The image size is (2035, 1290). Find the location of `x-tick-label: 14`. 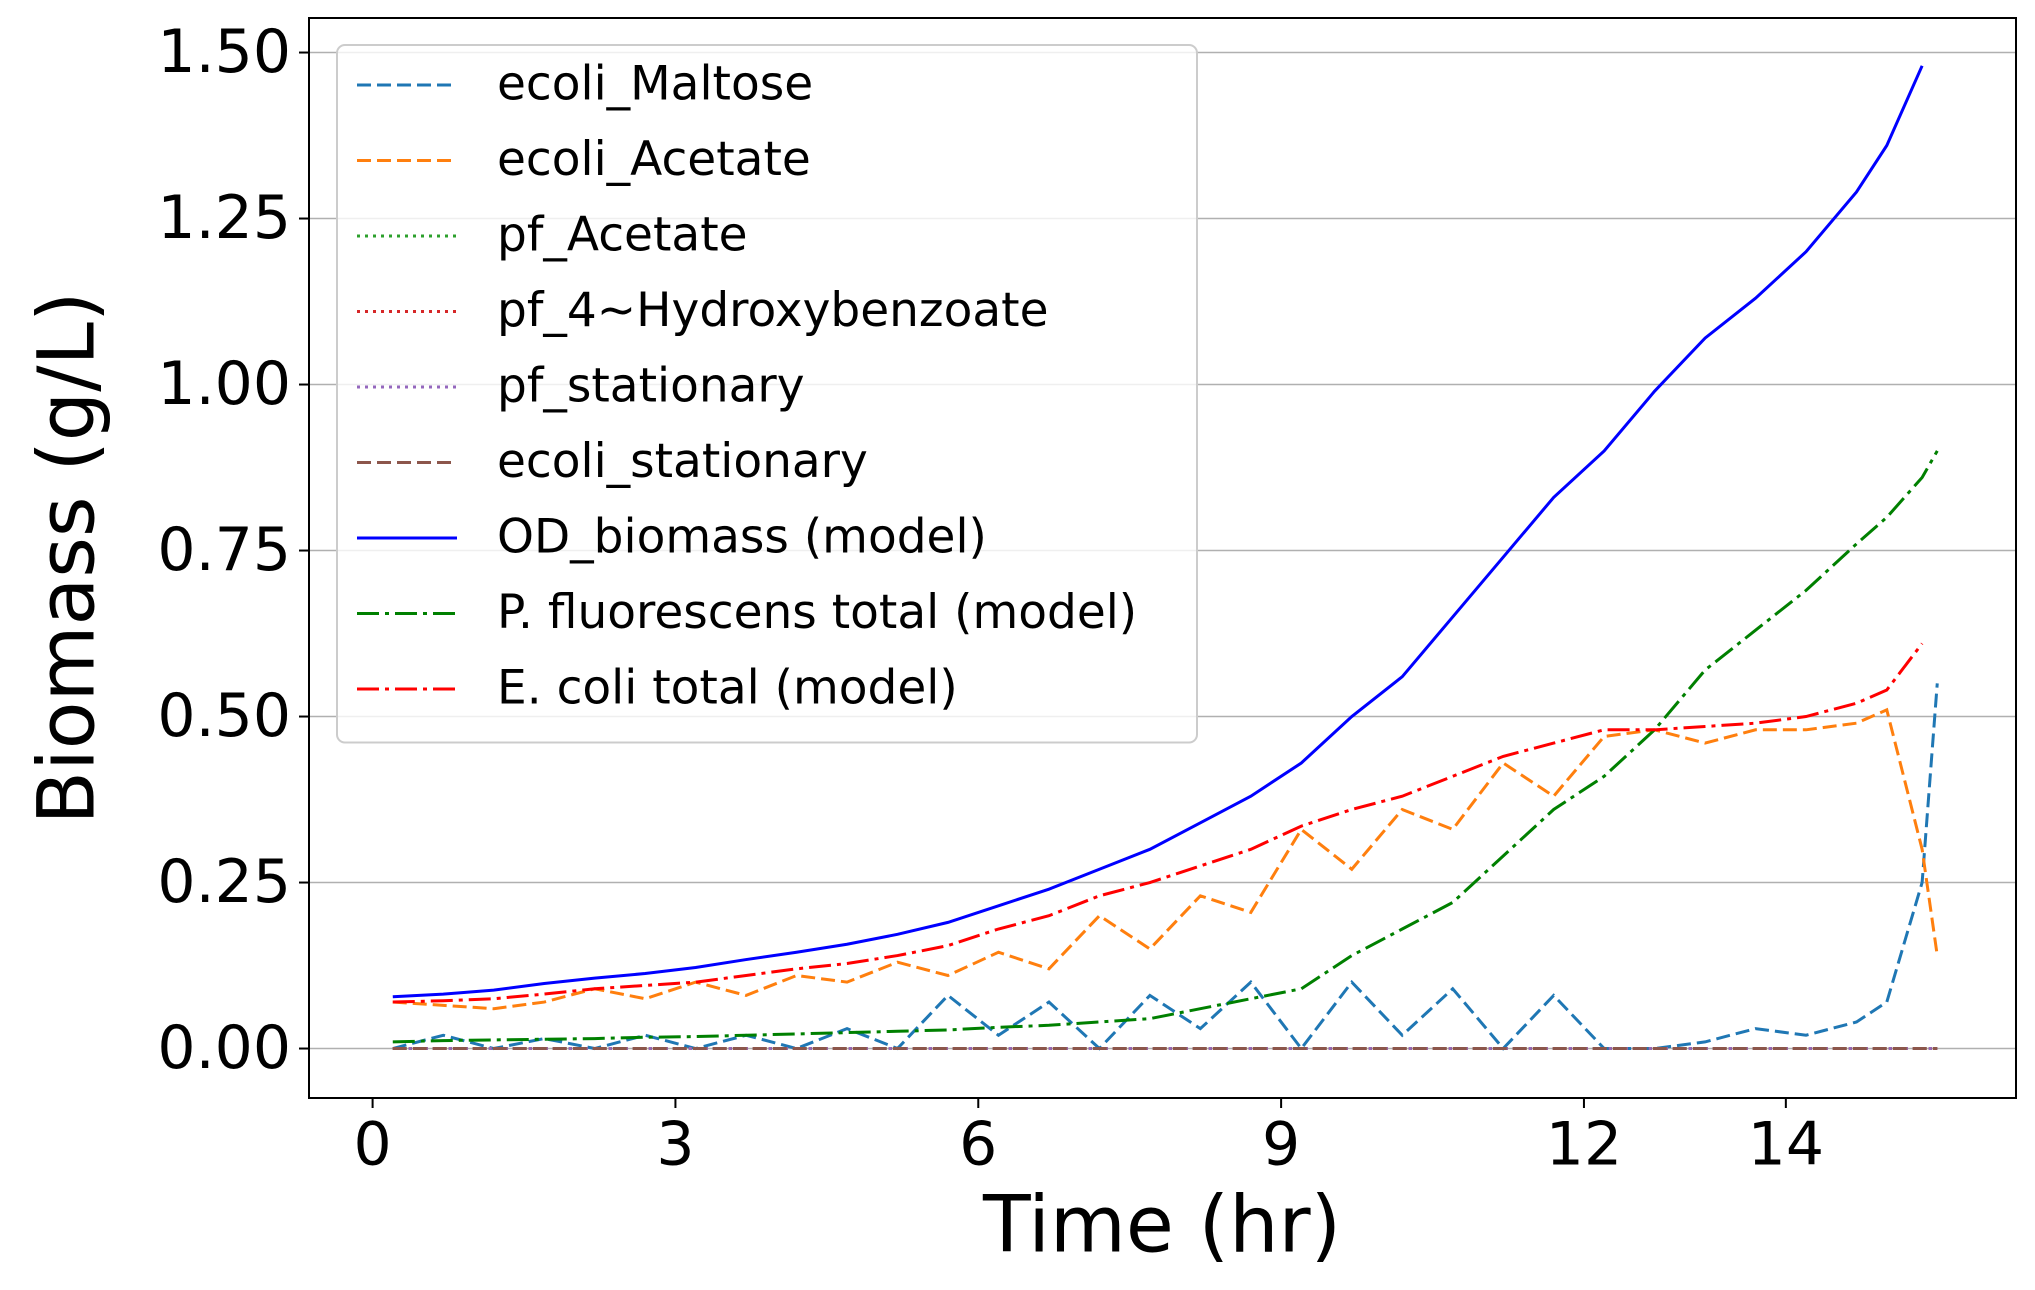

x-tick-label: 14 is located at coordinates (1786, 1145).